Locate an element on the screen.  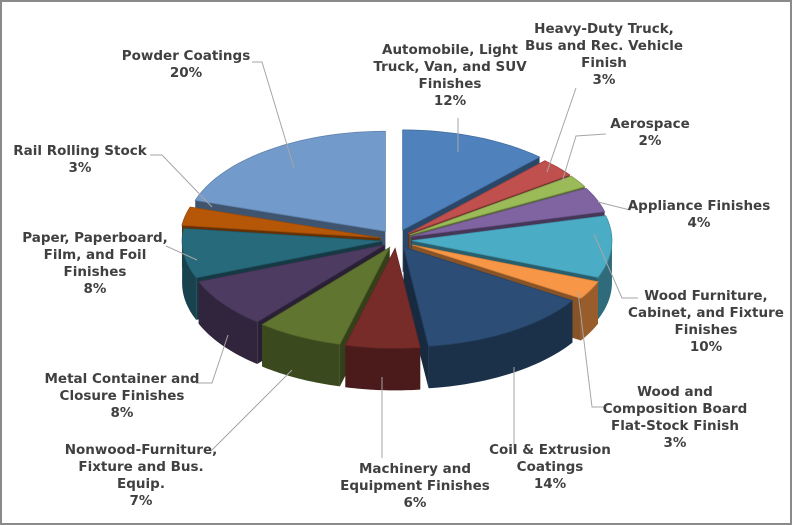
data-label-9: Metal Container and Closure Finishes 8% is located at coordinates (122, 396).